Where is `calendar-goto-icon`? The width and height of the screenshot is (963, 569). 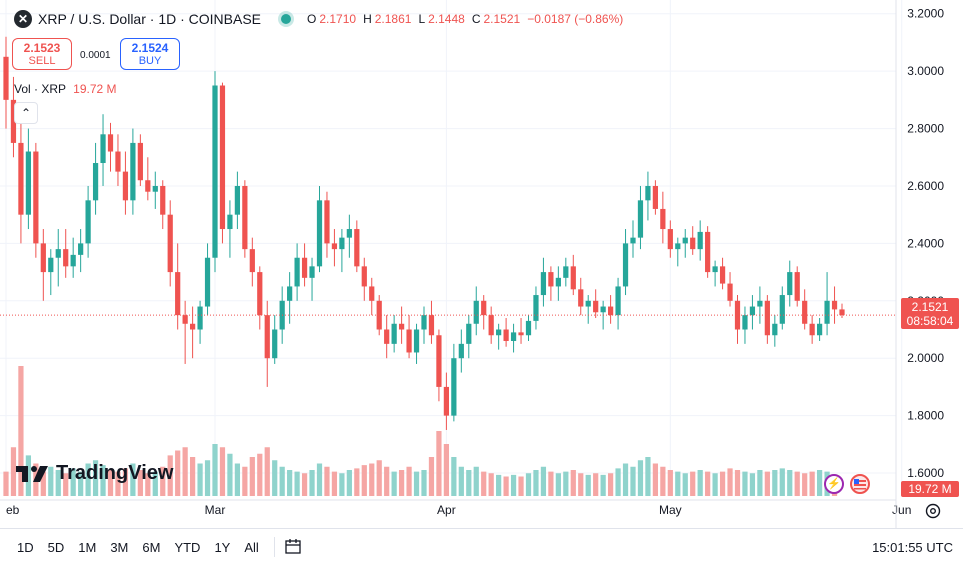
calendar-goto-icon is located at coordinates (293, 547).